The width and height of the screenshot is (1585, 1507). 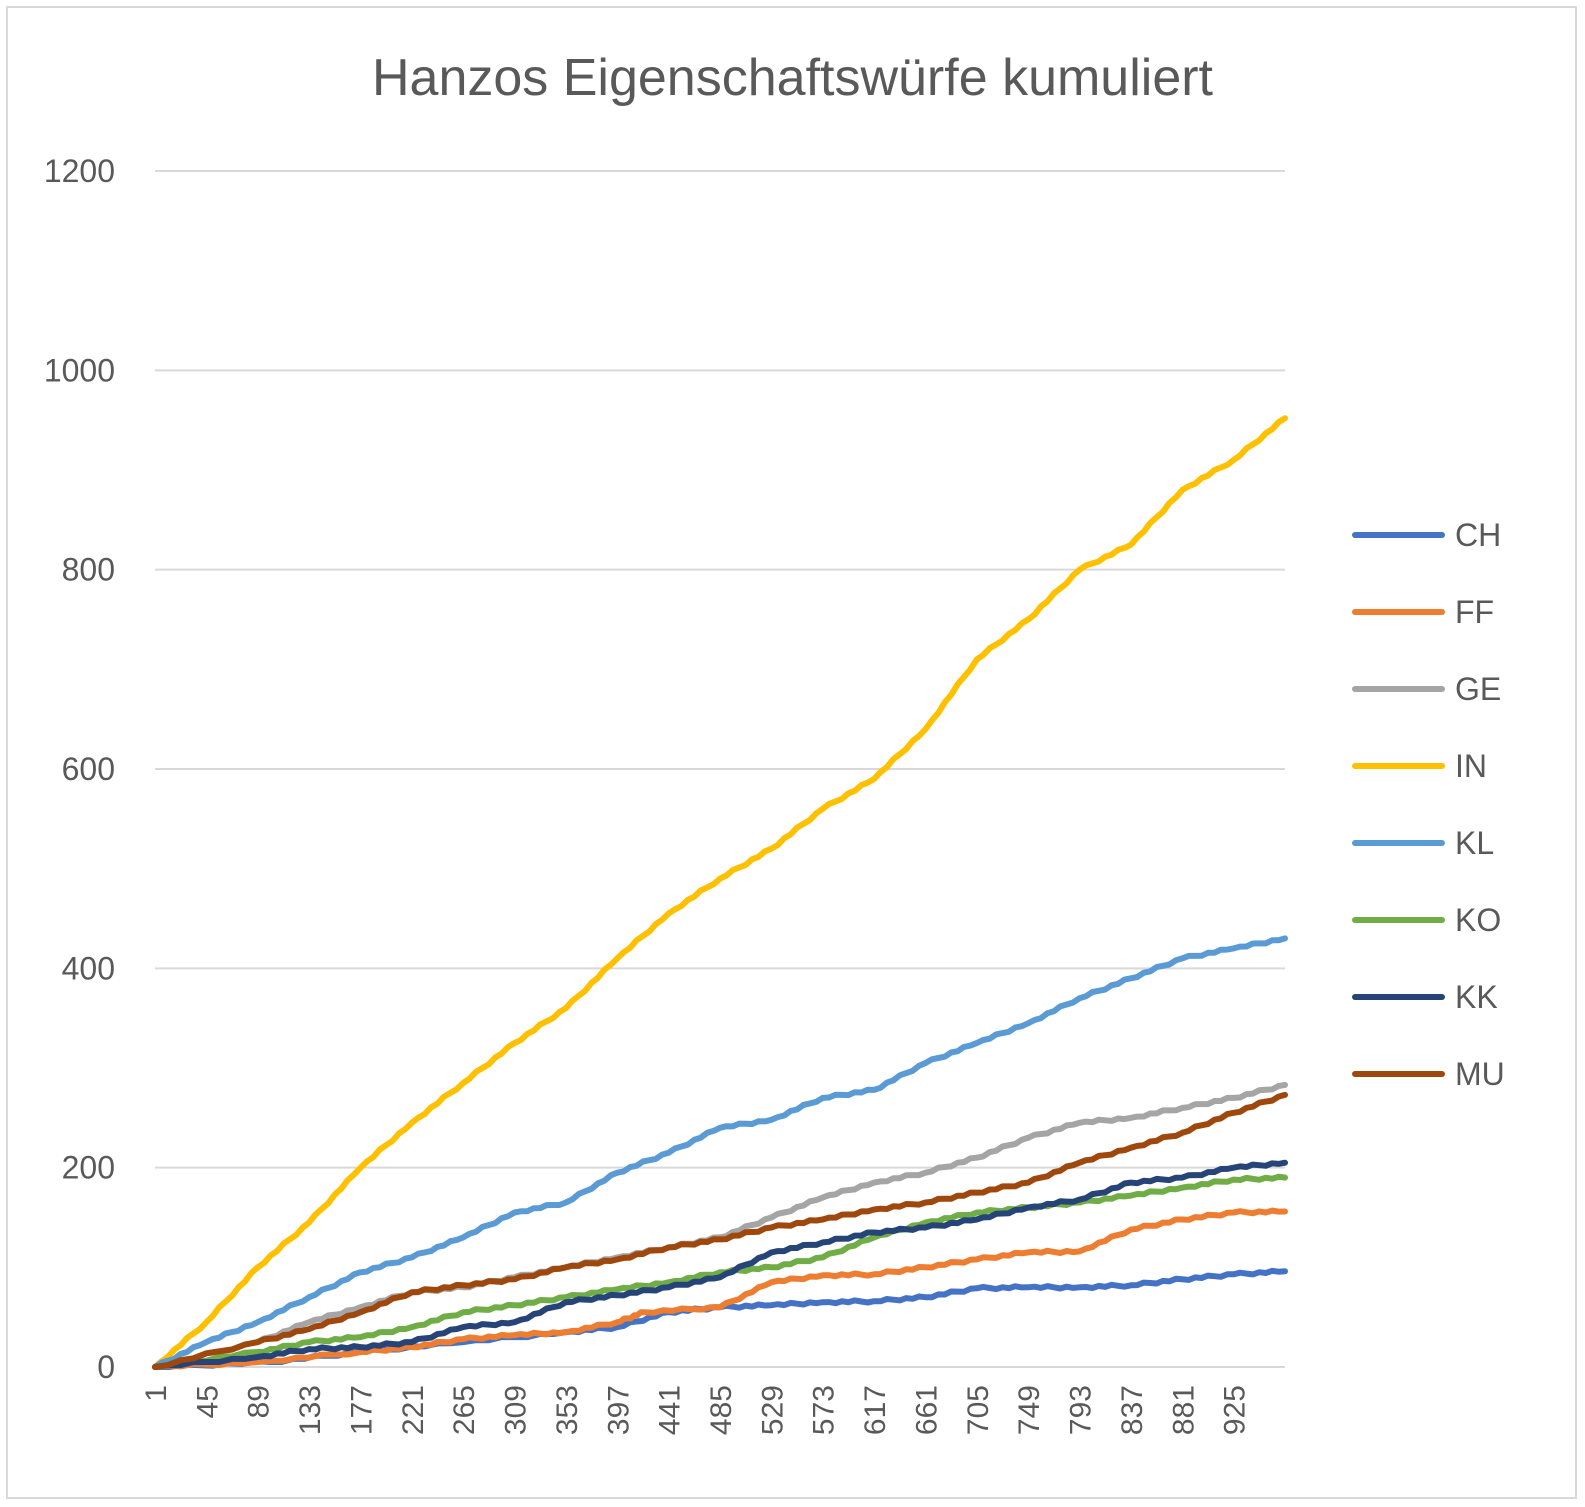 What do you see at coordinates (259, 1401) in the screenshot?
I see `x-tick-label-89: 89` at bounding box center [259, 1401].